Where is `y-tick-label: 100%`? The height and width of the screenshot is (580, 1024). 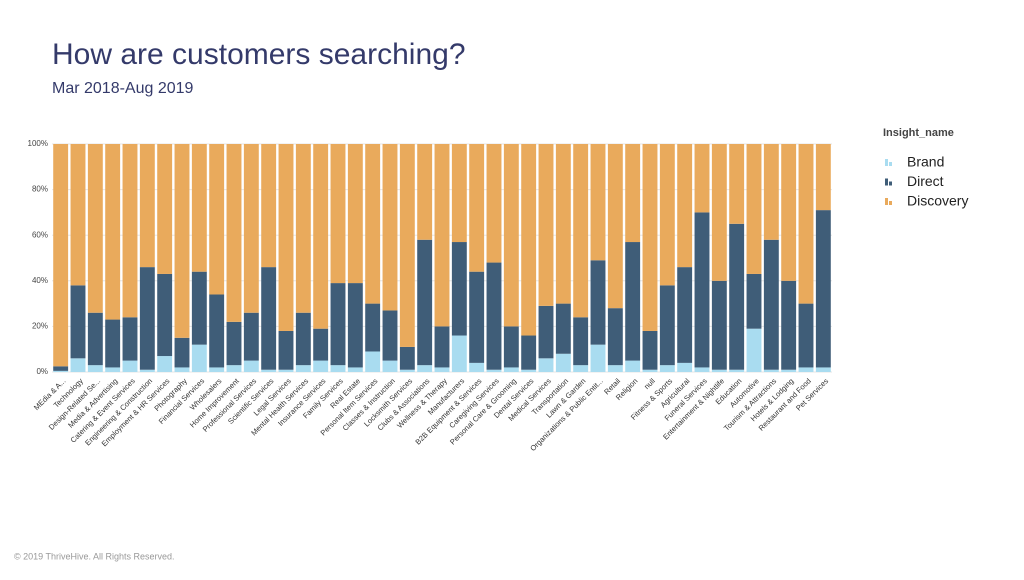
y-tick-label: 100% is located at coordinates (38, 143).